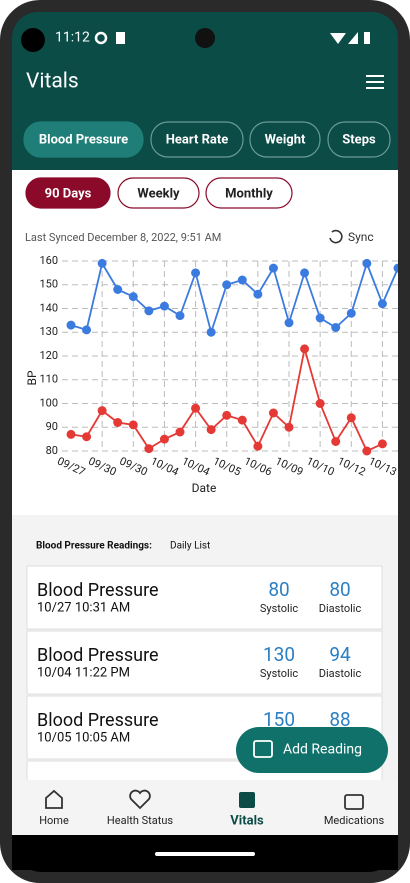 The height and width of the screenshot is (883, 410). What do you see at coordinates (94, 546) in the screenshot?
I see `readings-heading: Blood Pressure Readings:` at bounding box center [94, 546].